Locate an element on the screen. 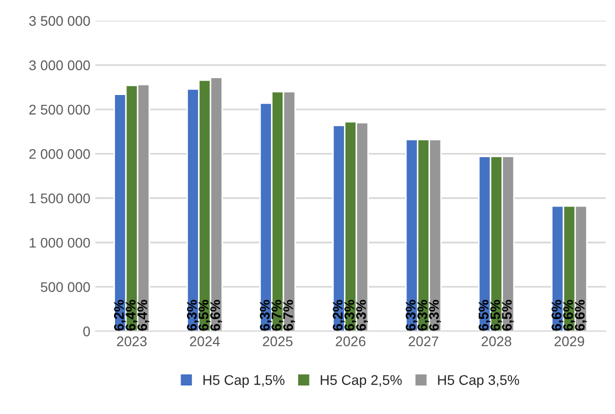 The width and height of the screenshot is (615, 414). x-tick-label: 2029 is located at coordinates (569, 341).